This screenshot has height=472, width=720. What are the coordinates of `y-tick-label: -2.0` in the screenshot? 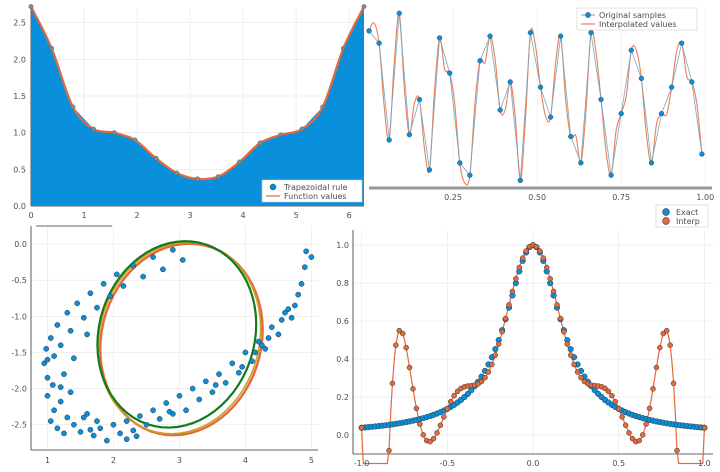 It's located at (19, 389).